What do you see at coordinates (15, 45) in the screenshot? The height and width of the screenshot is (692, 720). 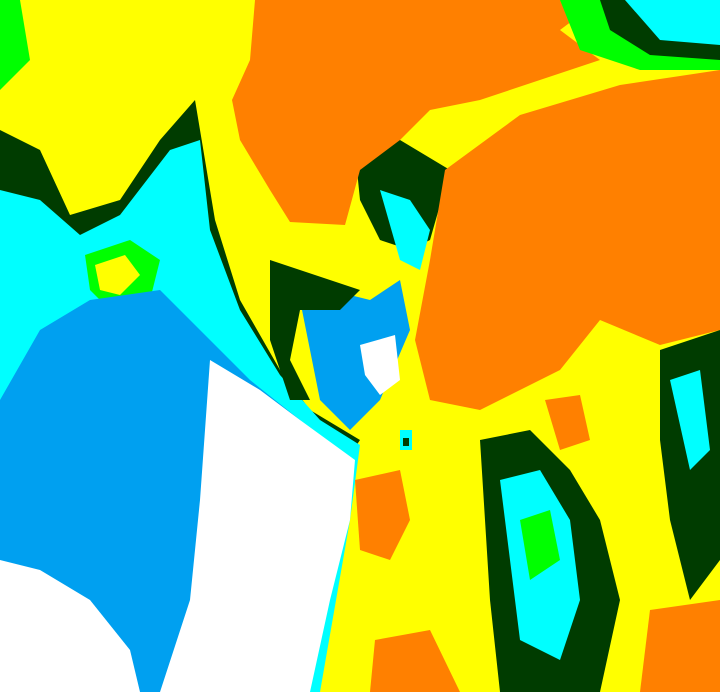 I see `green-edge-left` at bounding box center [15, 45].